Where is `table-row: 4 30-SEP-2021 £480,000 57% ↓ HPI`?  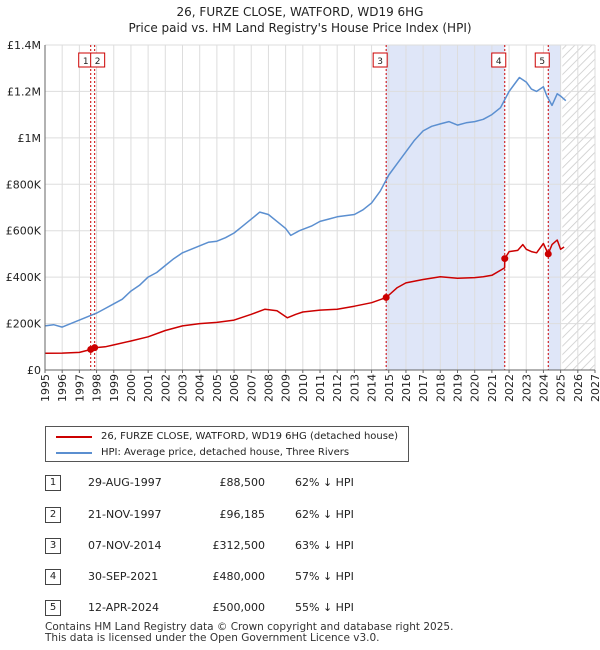 table-row: 4 30-SEP-2021 £480,000 57% ↓ HPI is located at coordinates (255, 577).